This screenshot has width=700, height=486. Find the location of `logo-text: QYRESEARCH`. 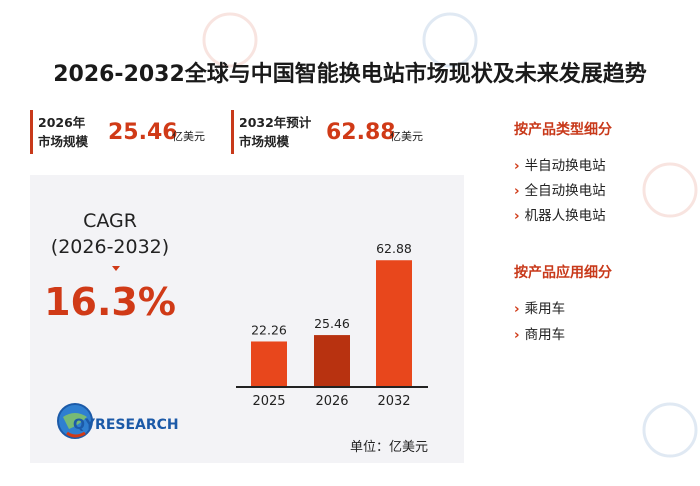

logo-text: QYRESEARCH is located at coordinates (126, 425).